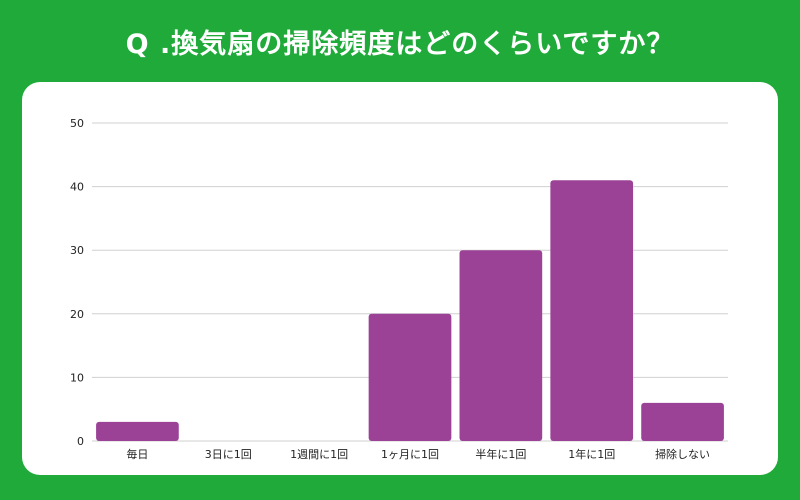  I want to click on y-tick-label: 20, so click(77, 314).